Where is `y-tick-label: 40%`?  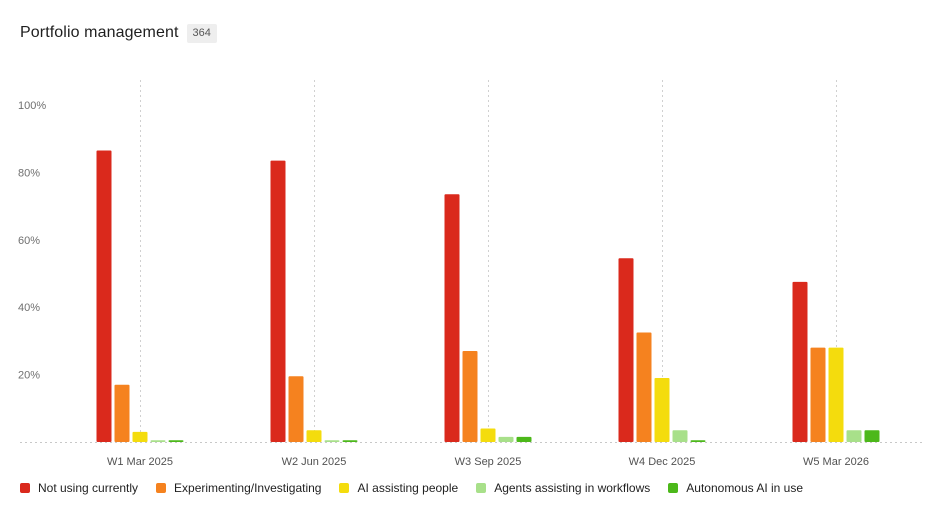 y-tick-label: 40% is located at coordinates (29, 308).